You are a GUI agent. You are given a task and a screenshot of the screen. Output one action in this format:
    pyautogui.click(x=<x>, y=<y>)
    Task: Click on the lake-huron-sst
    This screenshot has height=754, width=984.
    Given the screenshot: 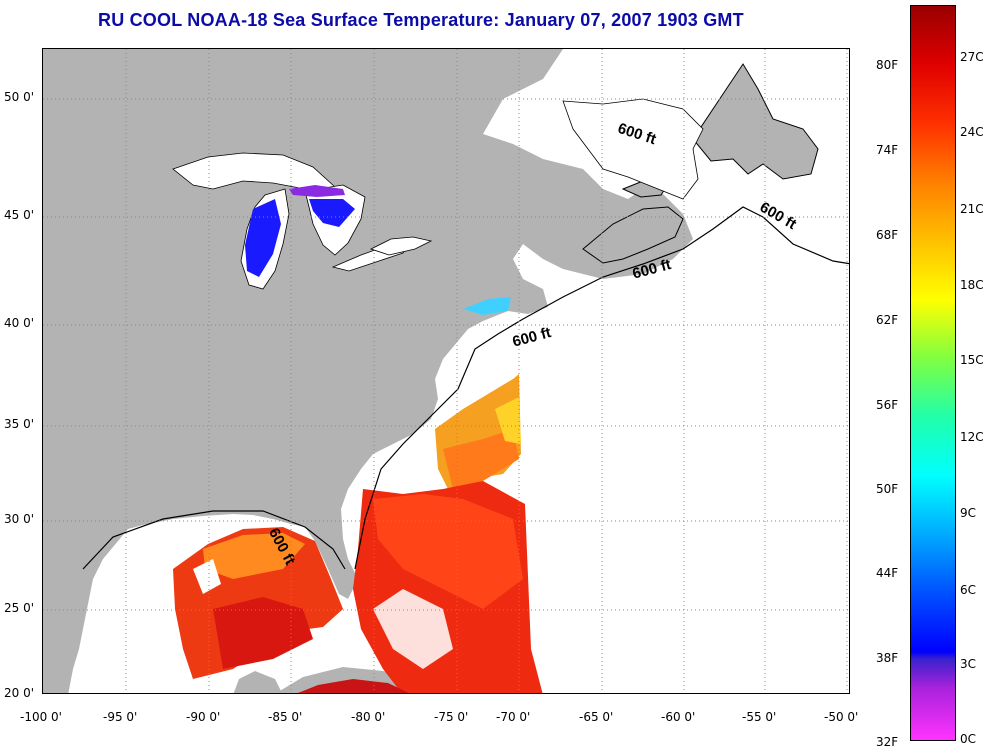 What is the action you would take?
    pyautogui.click(x=332, y=213)
    